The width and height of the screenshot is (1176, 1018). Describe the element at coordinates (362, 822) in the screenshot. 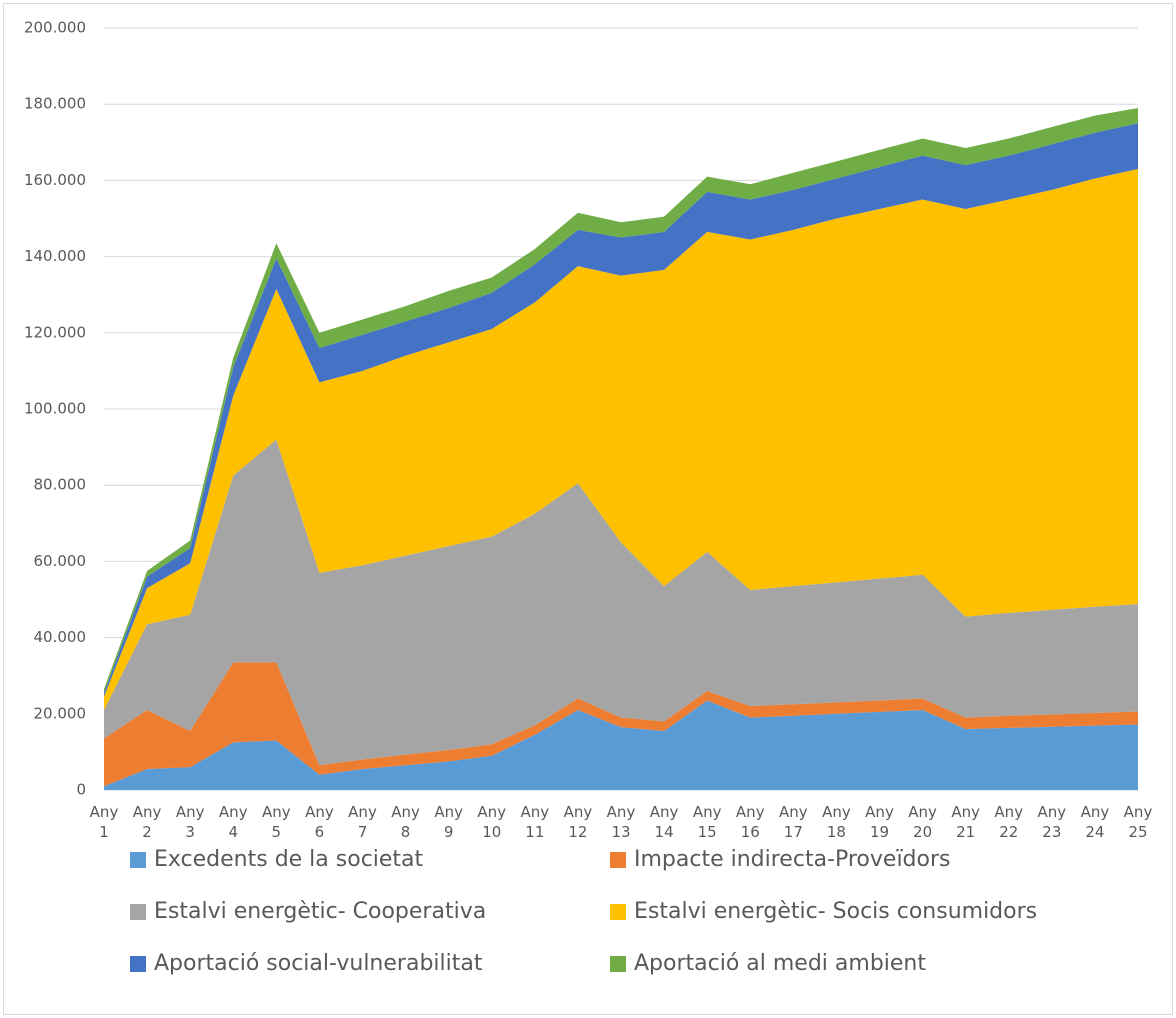

I see `x-tick-label: Any 7` at that location.